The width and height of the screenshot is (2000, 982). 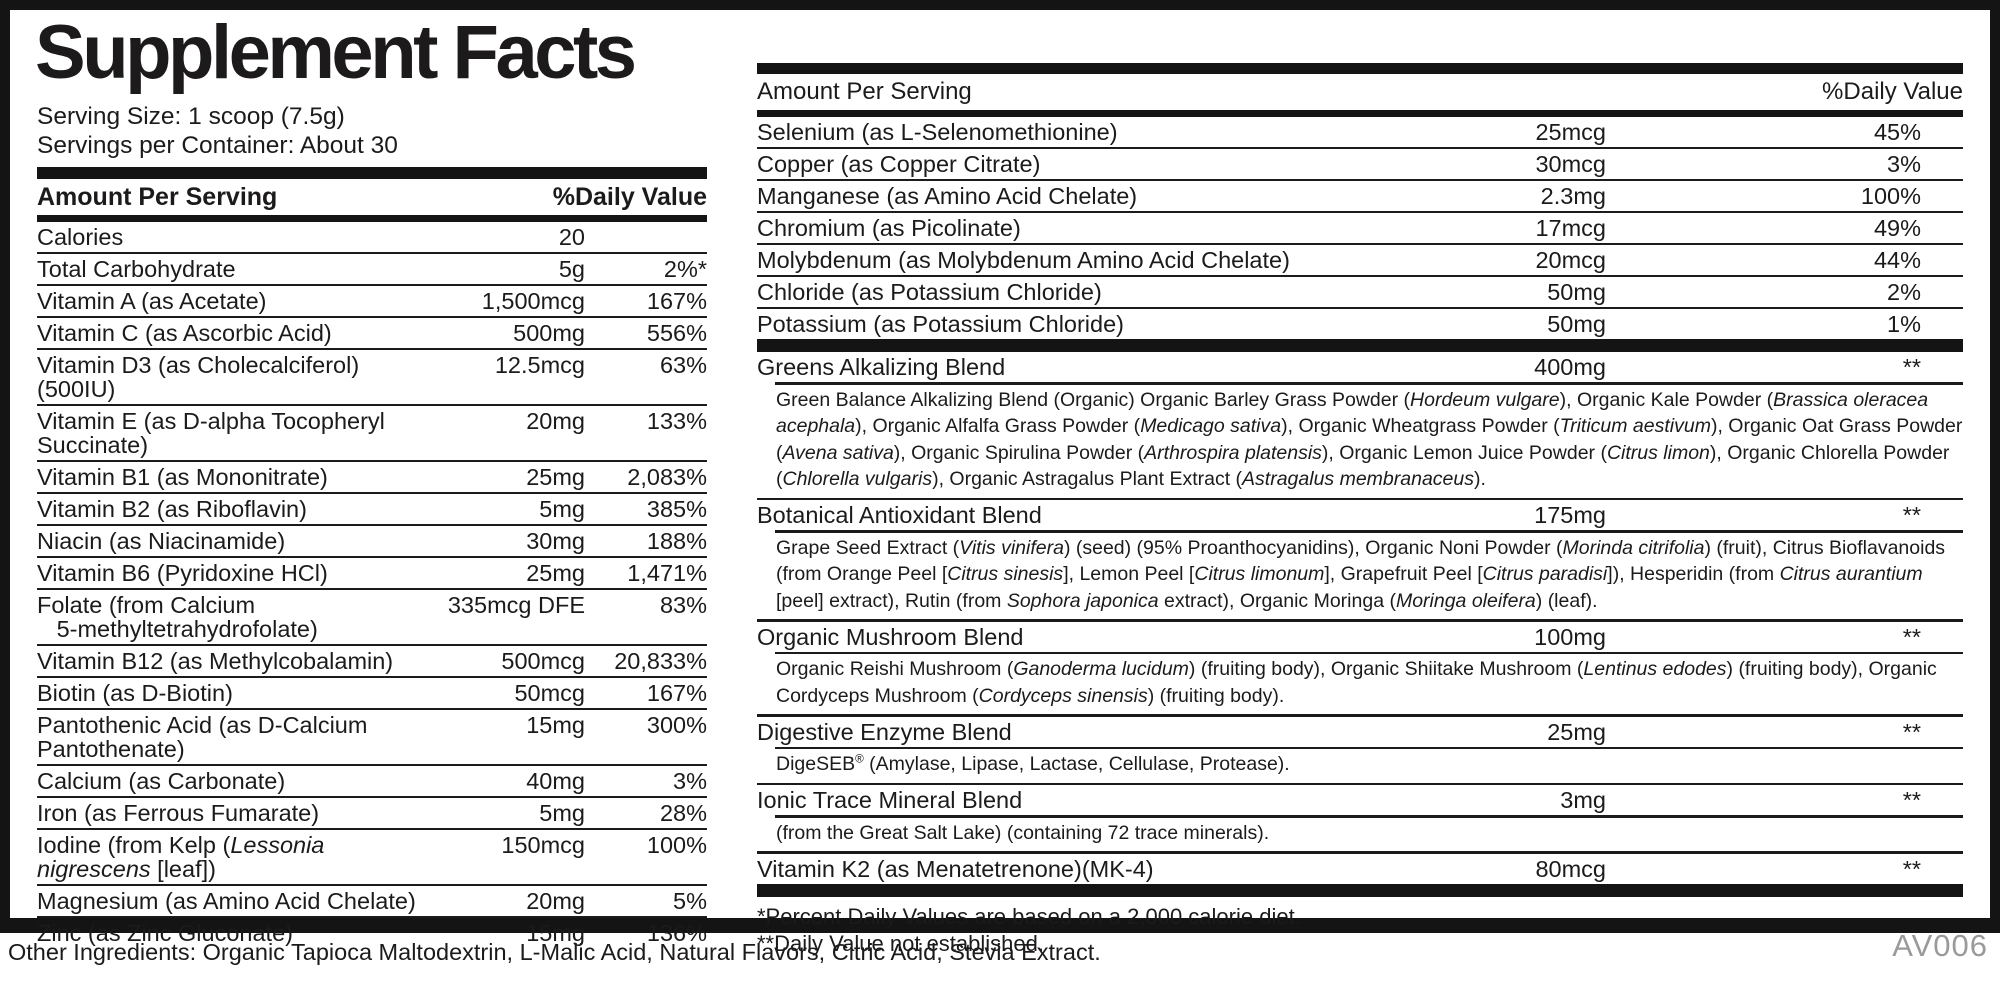 What do you see at coordinates (676, 509) in the screenshot?
I see `nutrient-daily-value: 385%` at bounding box center [676, 509].